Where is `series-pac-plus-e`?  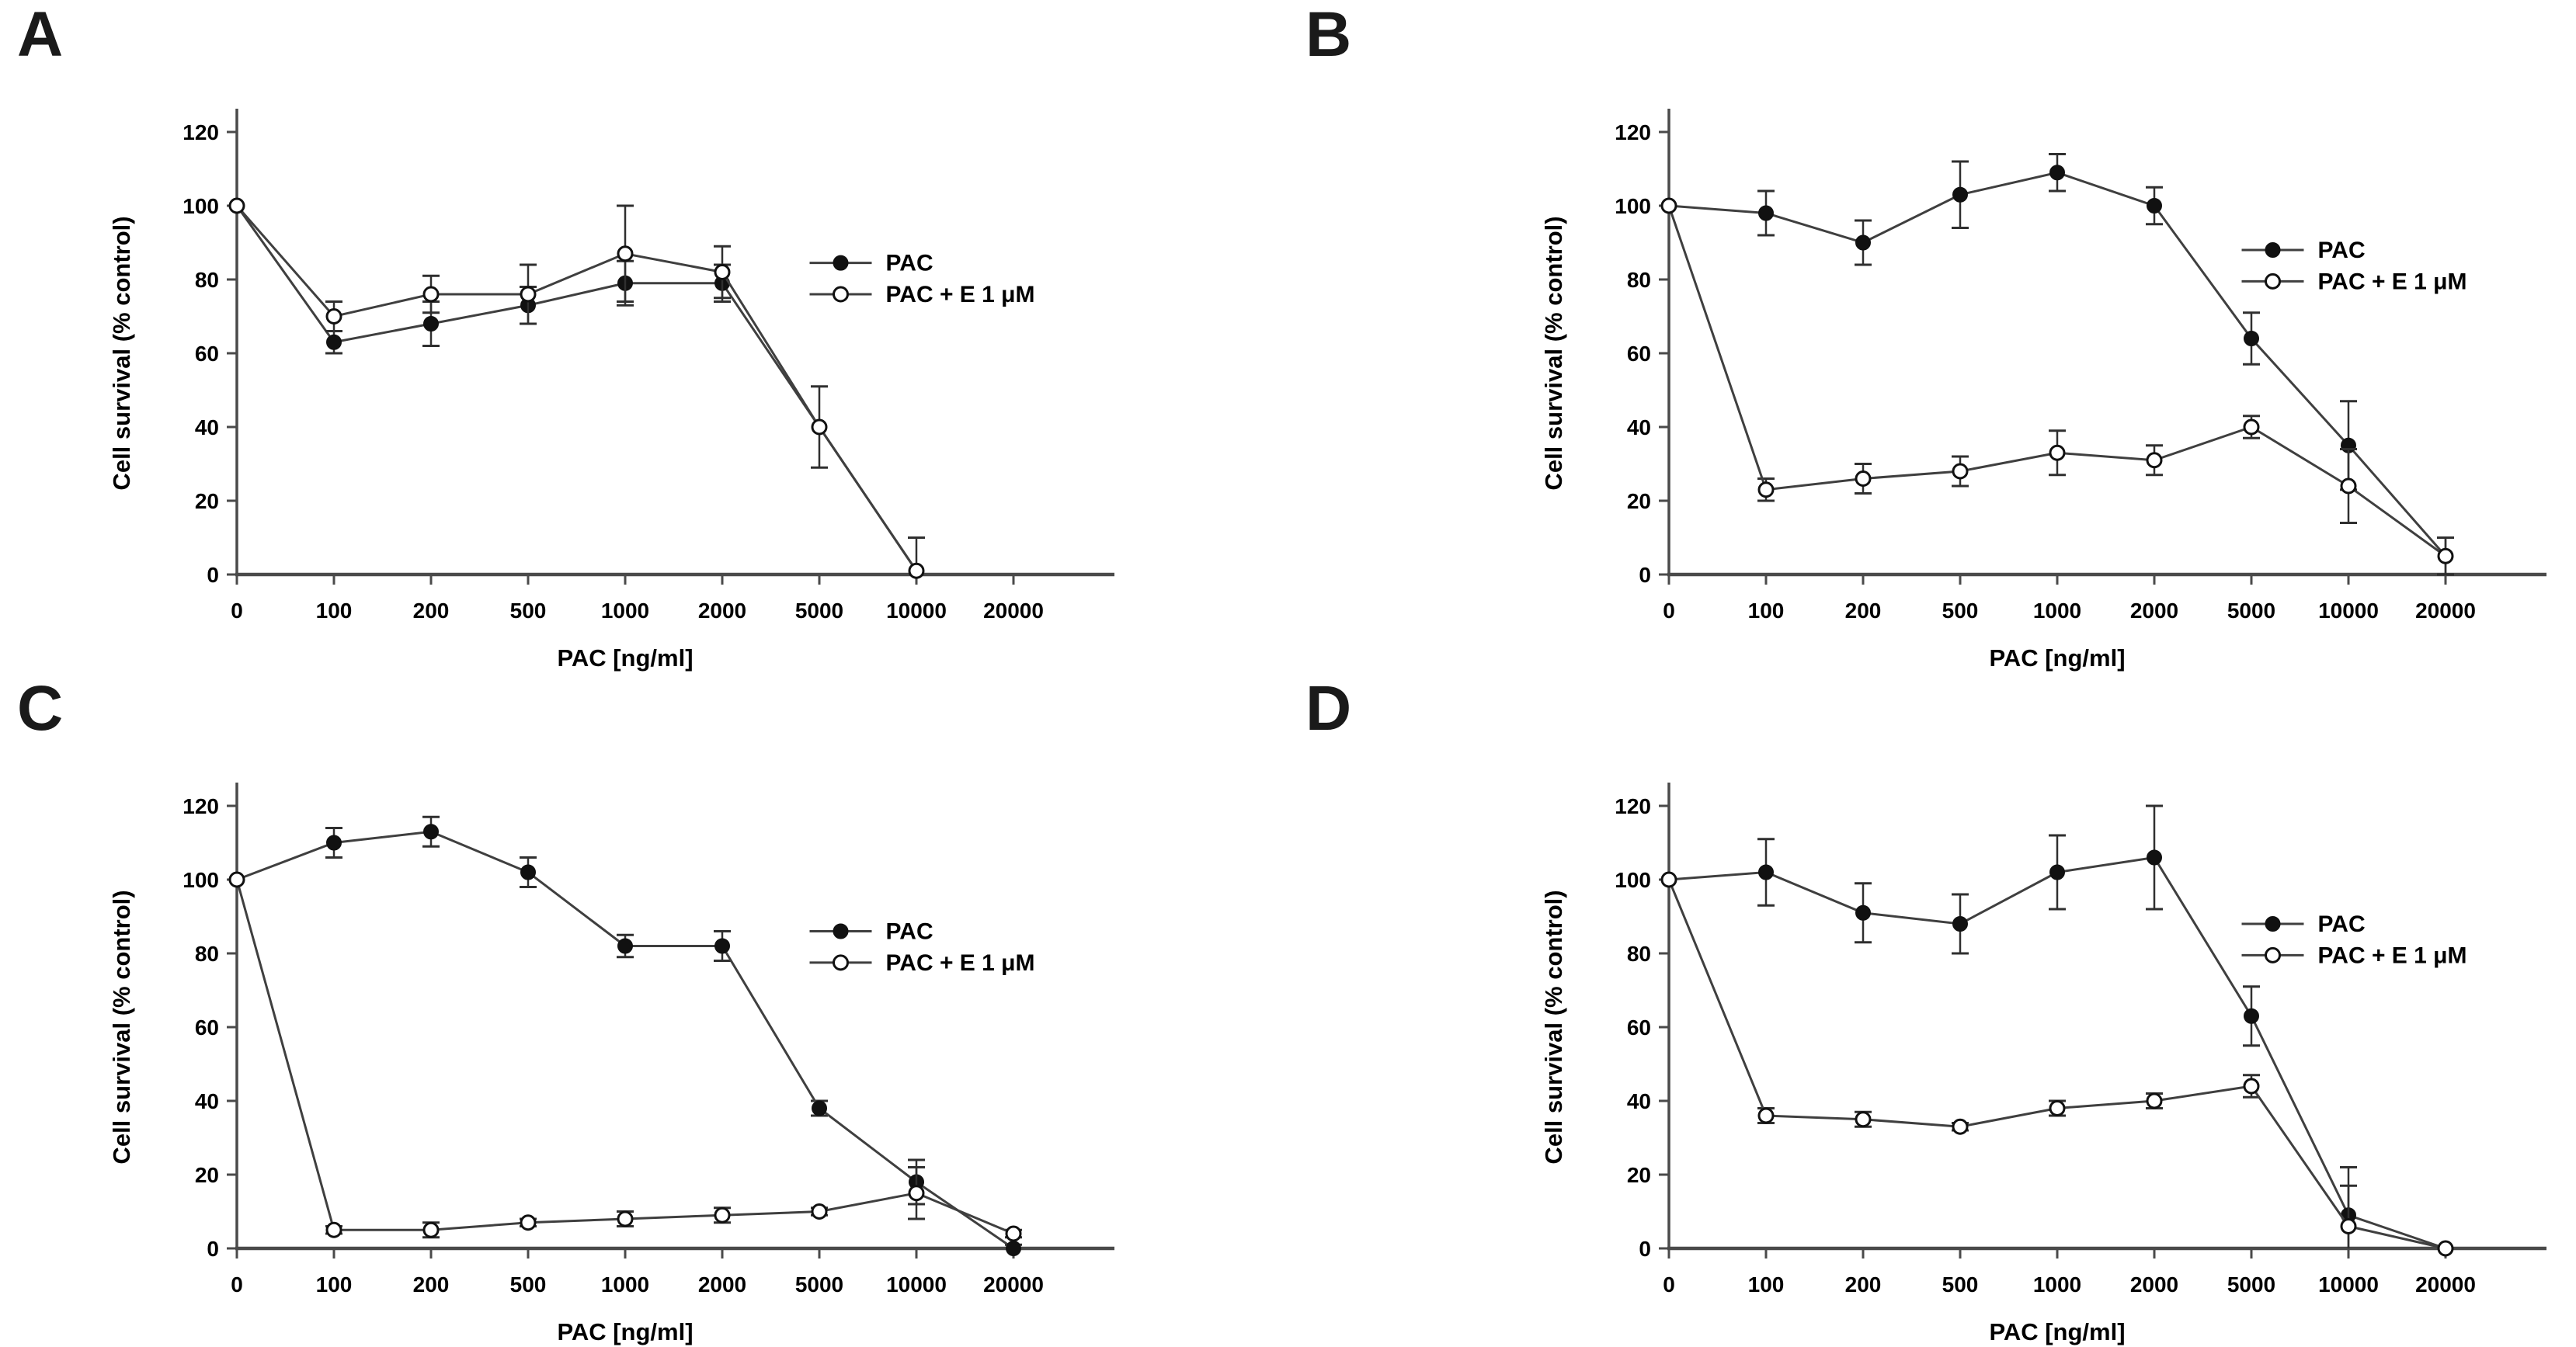
series-pac-plus-e is located at coordinates (2057, 386).